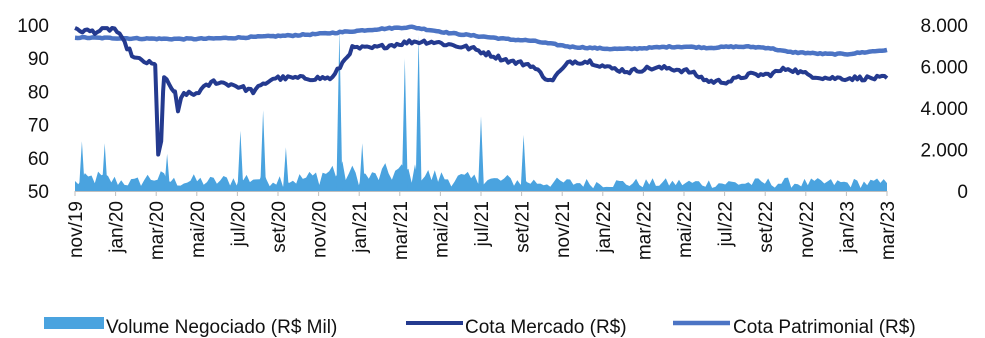 The image size is (985, 338). What do you see at coordinates (766, 227) in the screenshot?
I see `x-tick-label: set/22` at bounding box center [766, 227].